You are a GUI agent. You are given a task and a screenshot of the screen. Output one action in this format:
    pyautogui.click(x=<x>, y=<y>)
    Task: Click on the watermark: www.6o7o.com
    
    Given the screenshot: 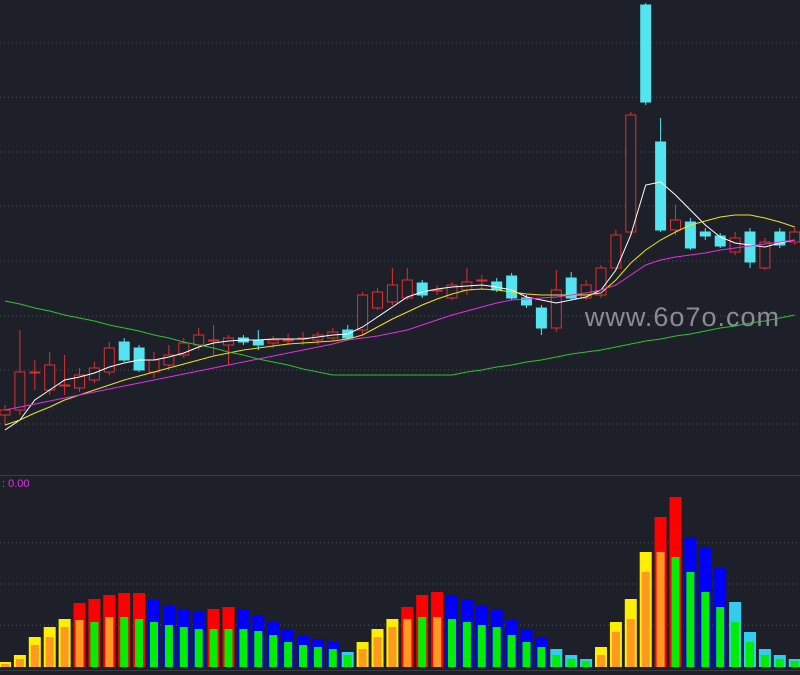 What is the action you would take?
    pyautogui.click(x=682, y=317)
    